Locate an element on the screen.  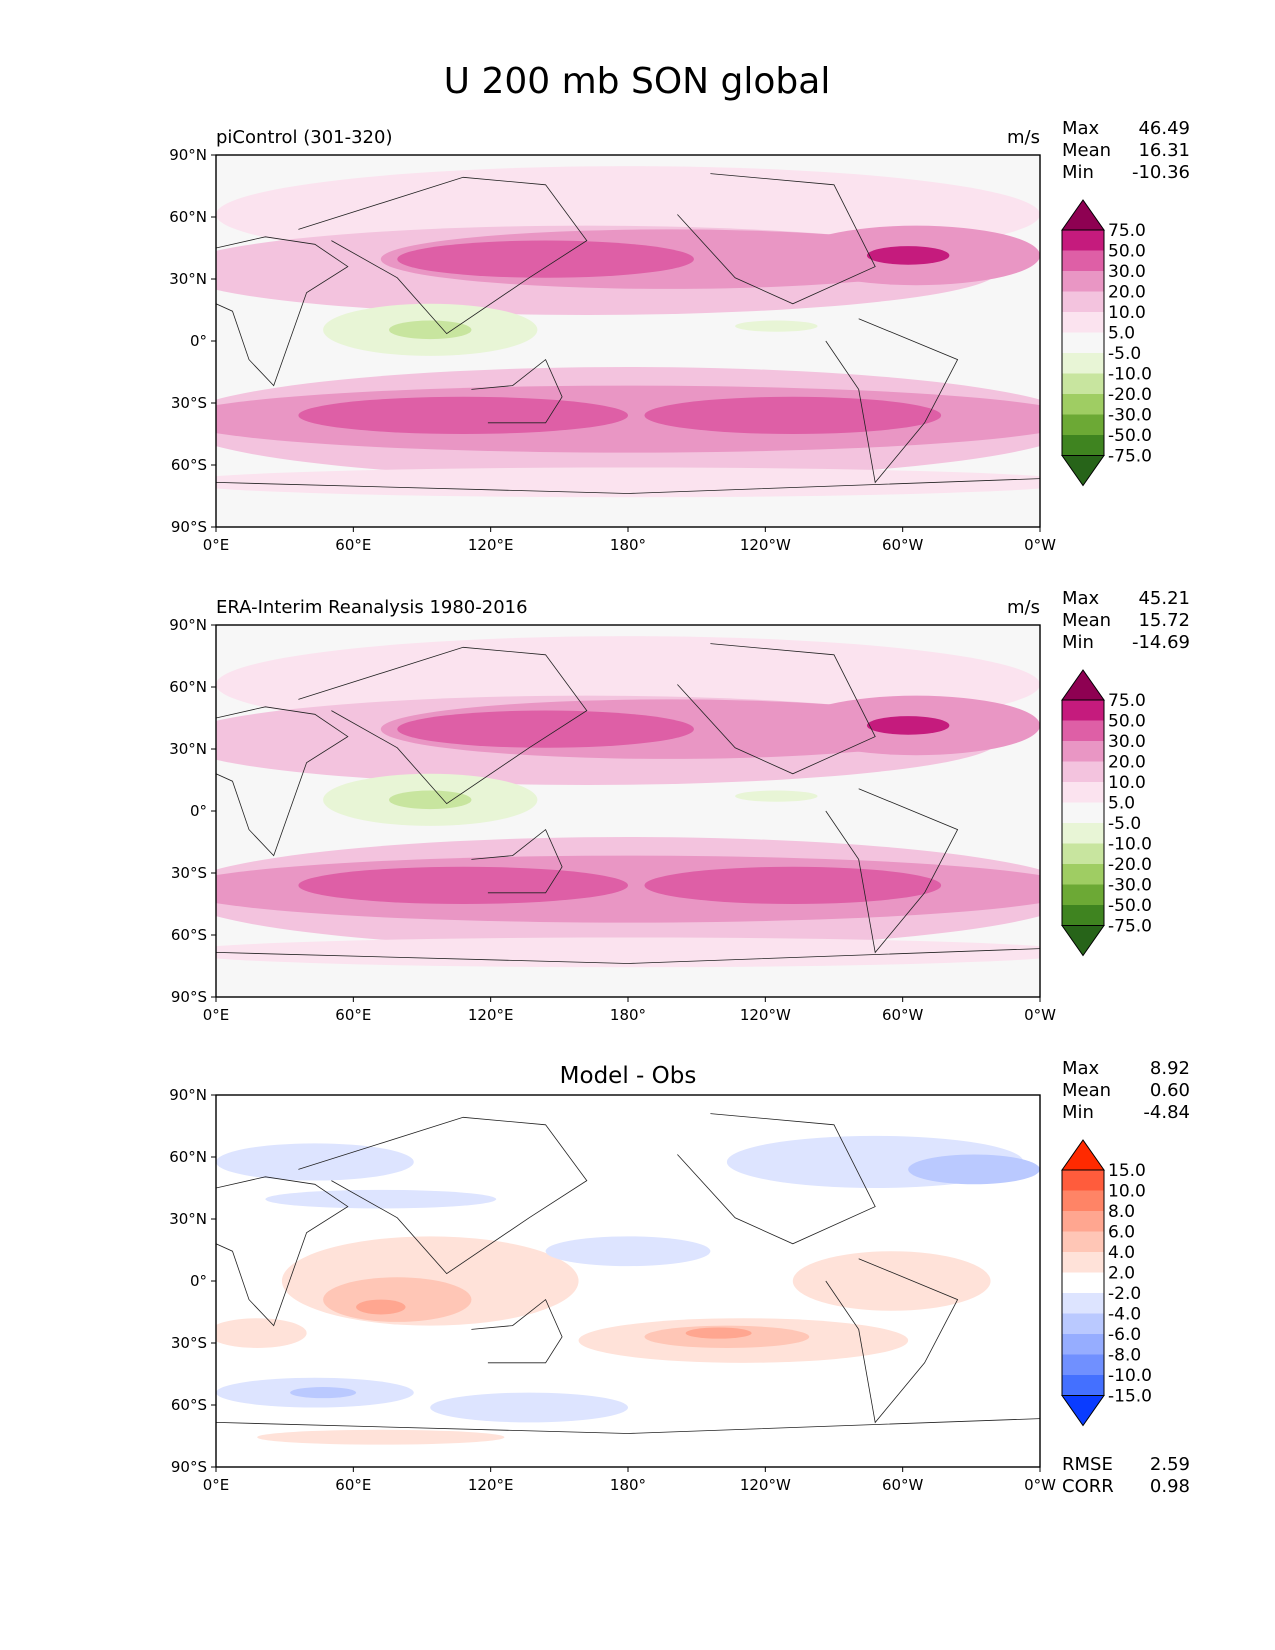
colorbar-label: 4.0 is located at coordinates (1121, 1253).